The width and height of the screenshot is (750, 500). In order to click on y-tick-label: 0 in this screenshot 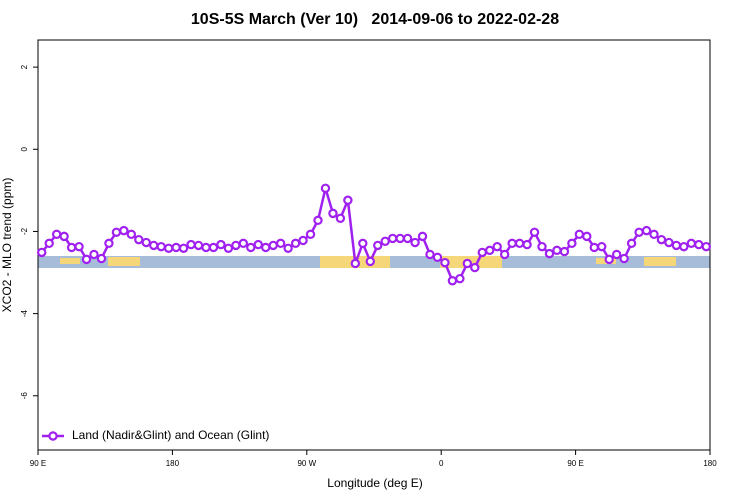, I will do `click(24, 149)`.